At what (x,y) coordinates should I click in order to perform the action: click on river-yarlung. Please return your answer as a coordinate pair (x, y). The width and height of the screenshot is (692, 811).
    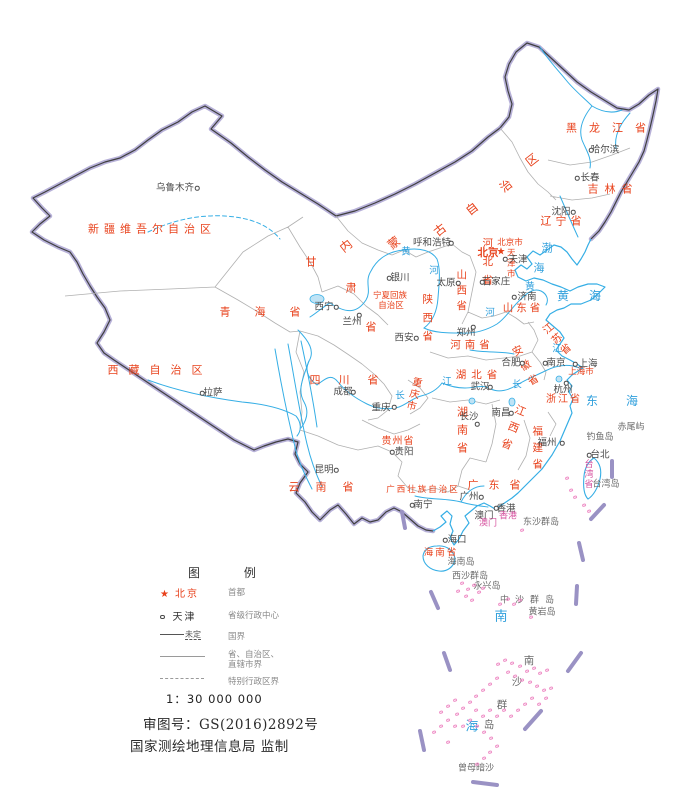
    Looking at the image, I should click on (224, 408).